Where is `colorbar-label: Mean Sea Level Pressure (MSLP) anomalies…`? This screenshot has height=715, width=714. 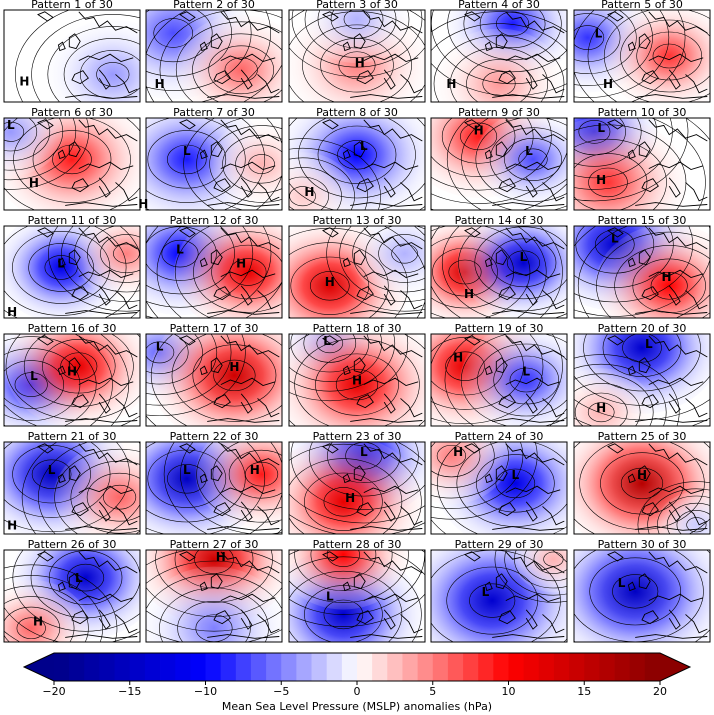
colorbar-label: Mean Sea Level Pressure (MSLP) anomalies… is located at coordinates (357, 706).